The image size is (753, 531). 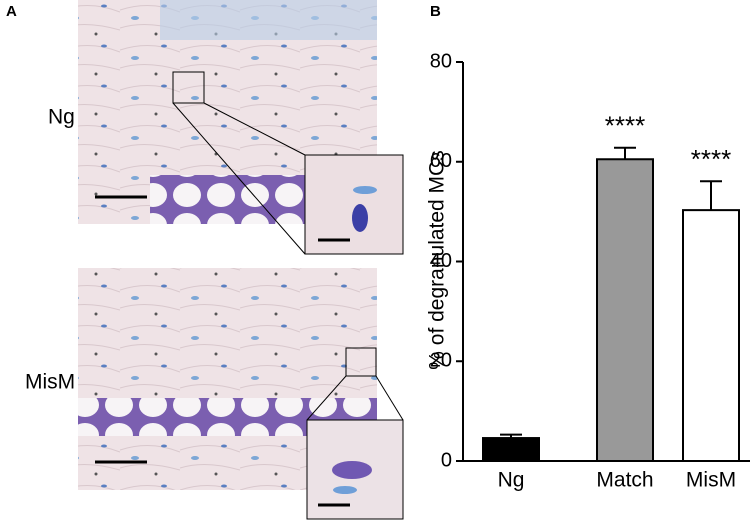 What do you see at coordinates (511, 480) in the screenshot?
I see `x-tick-label: Ng` at bounding box center [511, 480].